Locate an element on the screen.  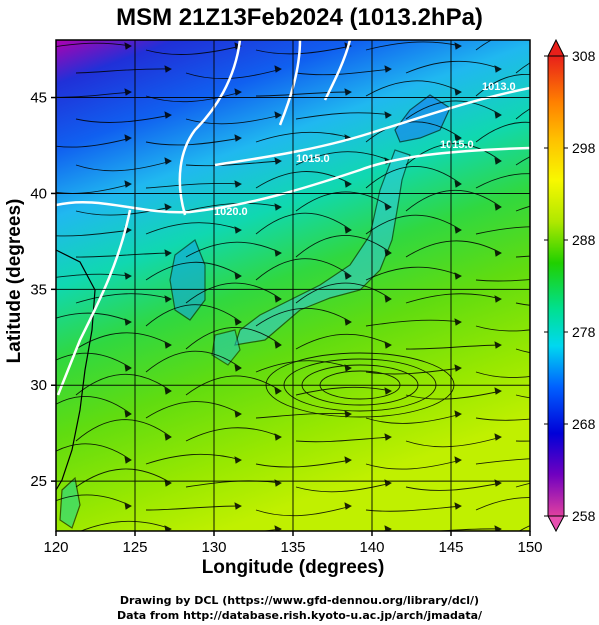
colorbar-tick-label: 288 is located at coordinates (584, 240).